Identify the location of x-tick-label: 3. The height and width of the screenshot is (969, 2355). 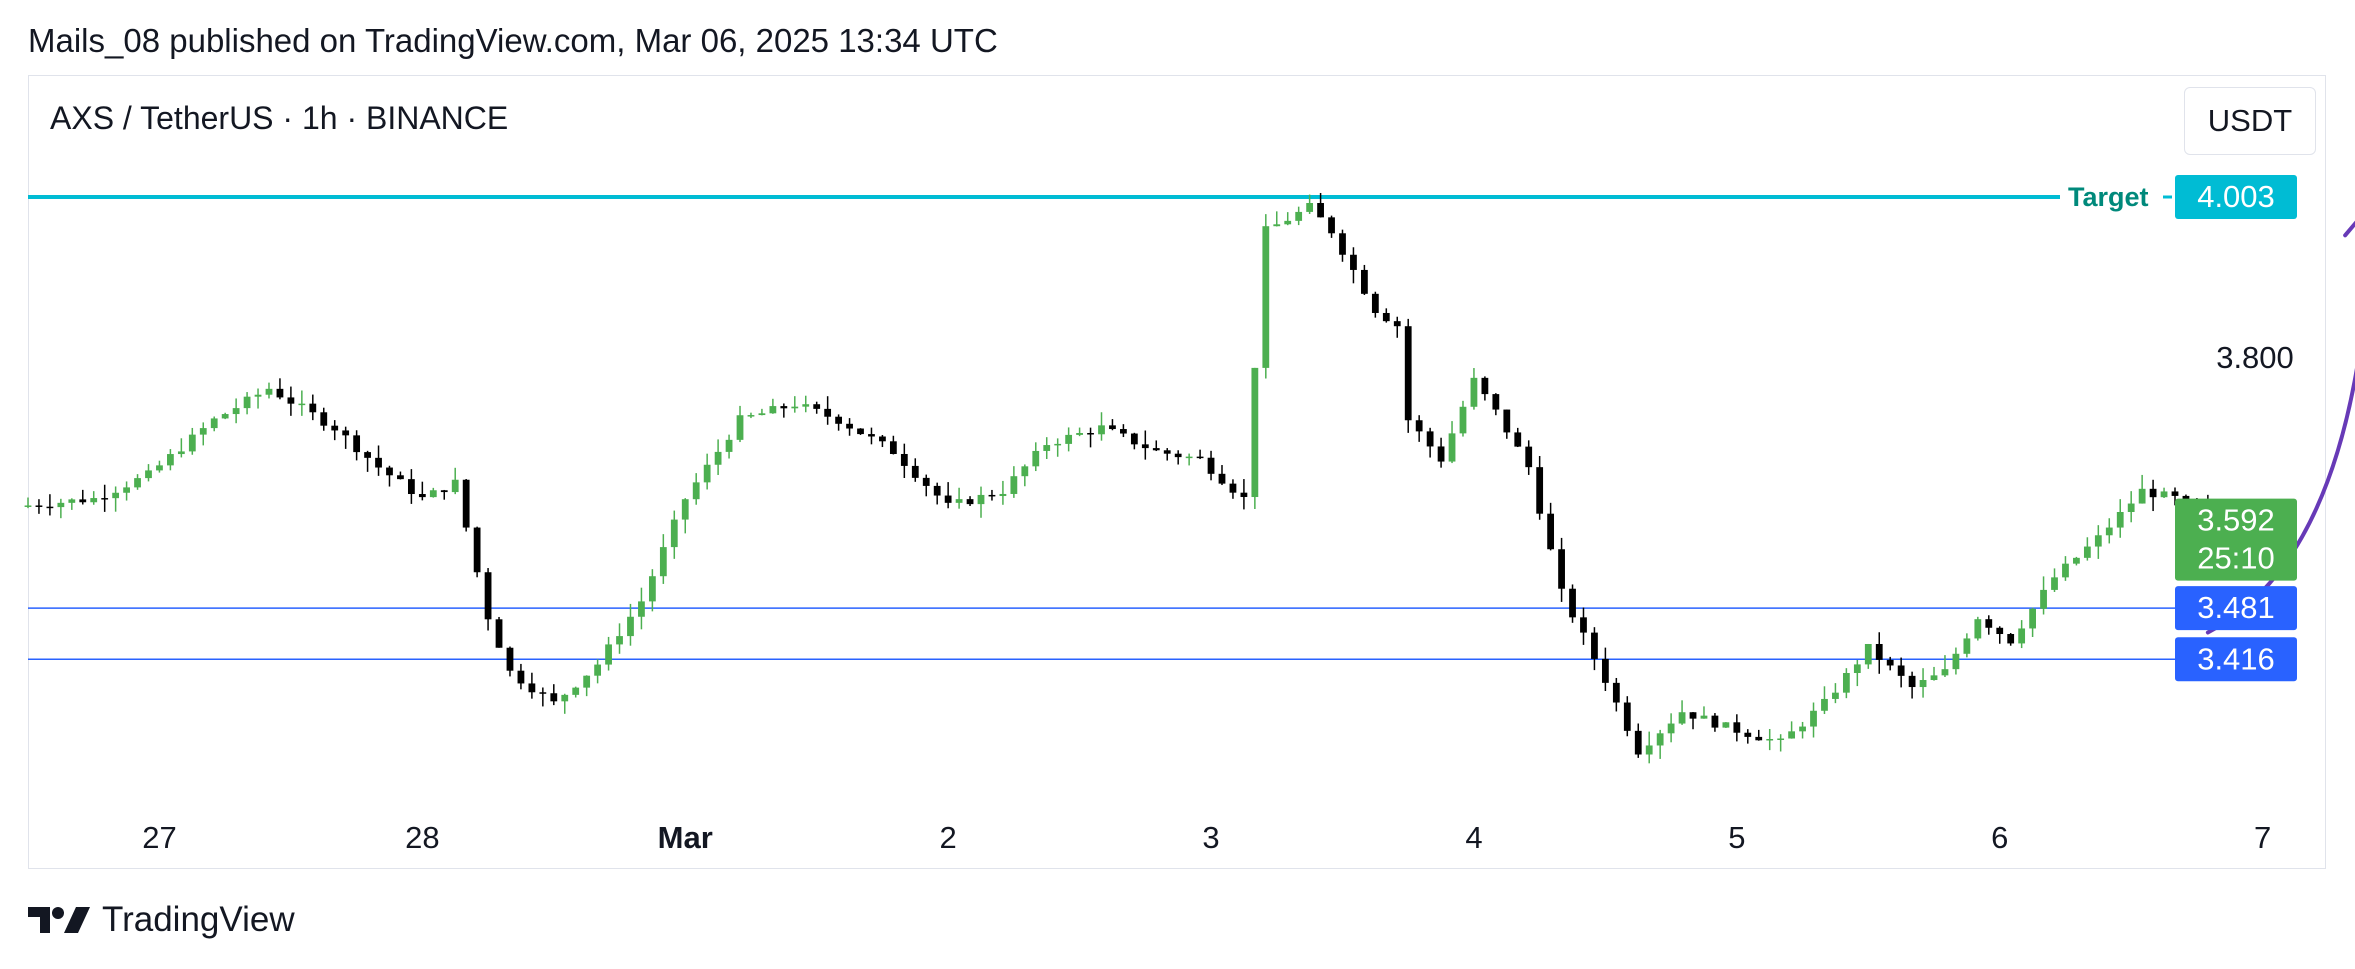
(1210, 837).